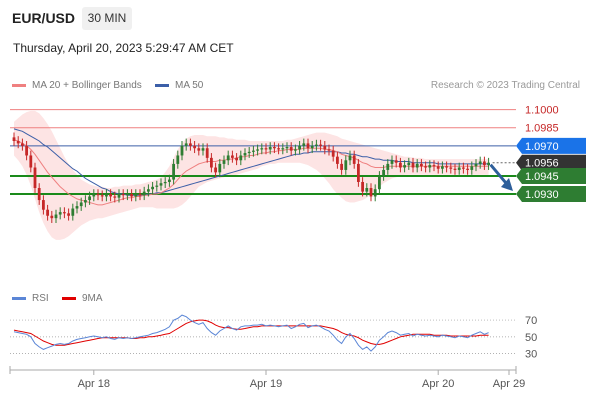 The width and height of the screenshot is (590, 400). I want to click on pair-title: EUR/USD, so click(44, 18).